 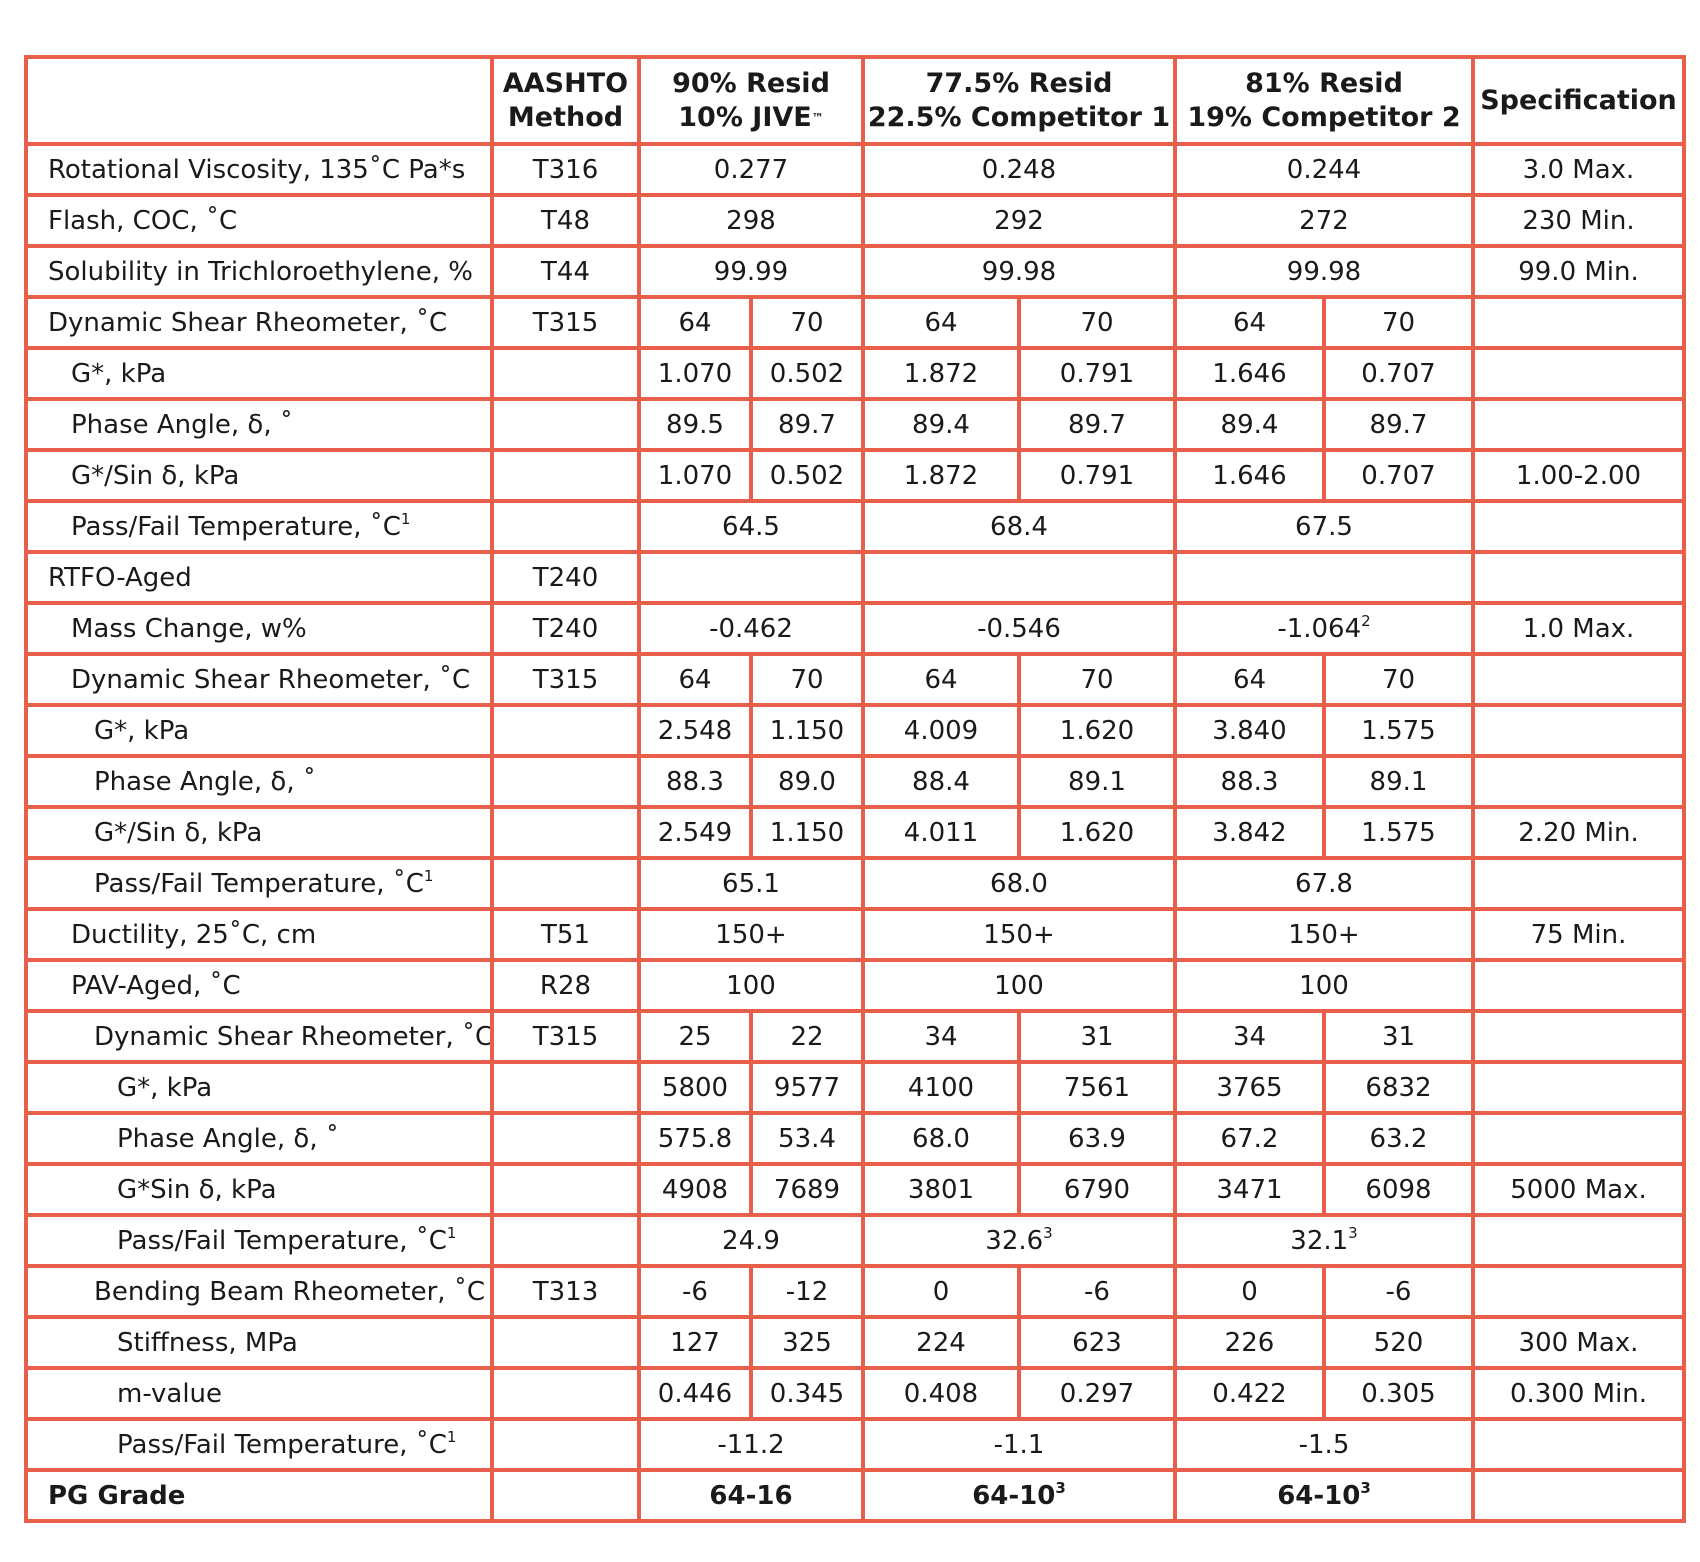 I want to click on split-value-a: 64, so click(x=943, y=322).